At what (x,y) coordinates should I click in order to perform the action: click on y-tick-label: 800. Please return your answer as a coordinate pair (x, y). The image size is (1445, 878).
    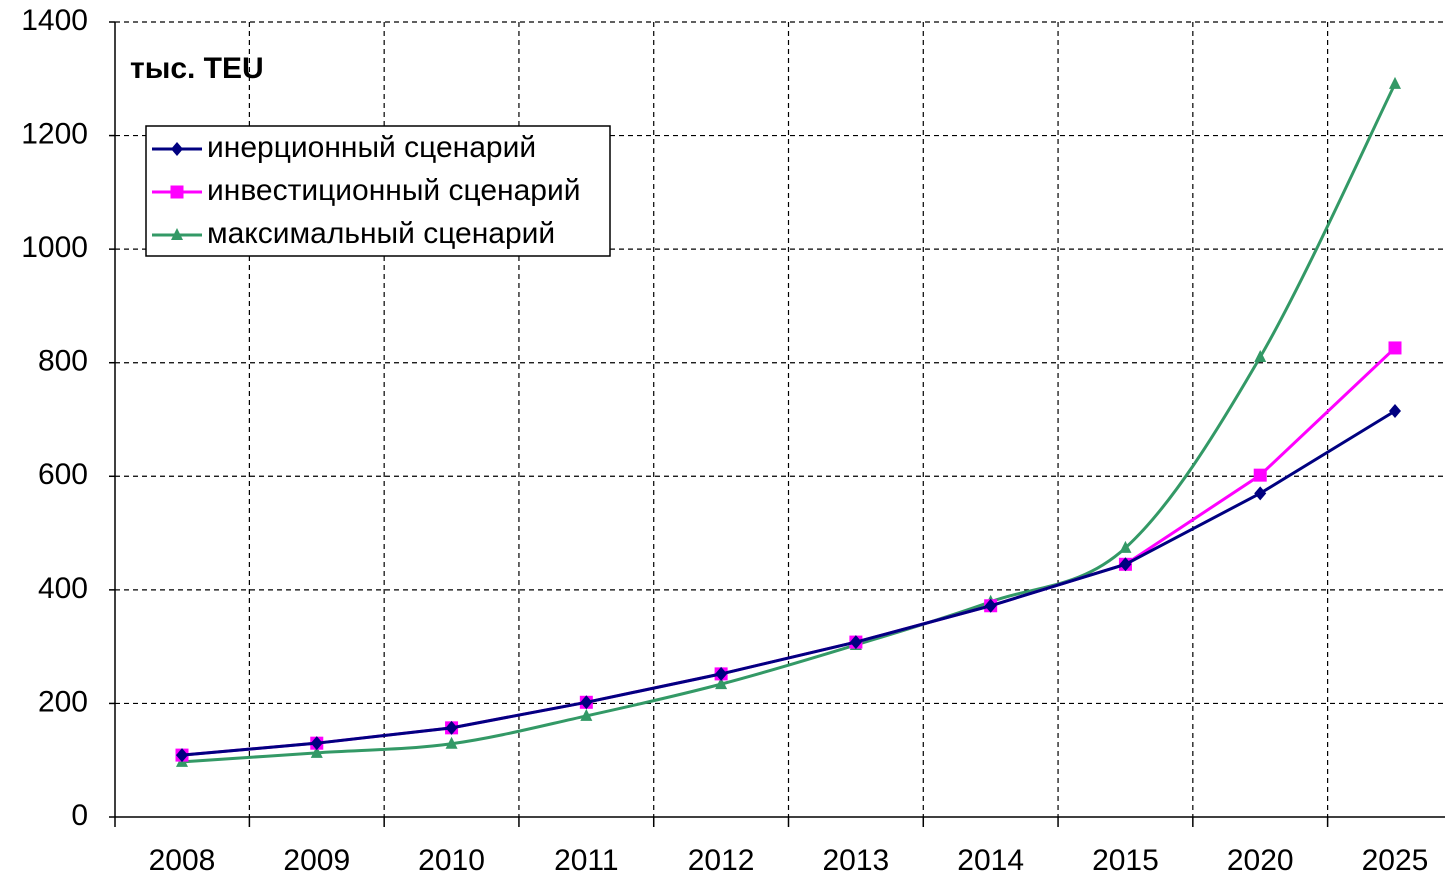
    Looking at the image, I should click on (63, 361).